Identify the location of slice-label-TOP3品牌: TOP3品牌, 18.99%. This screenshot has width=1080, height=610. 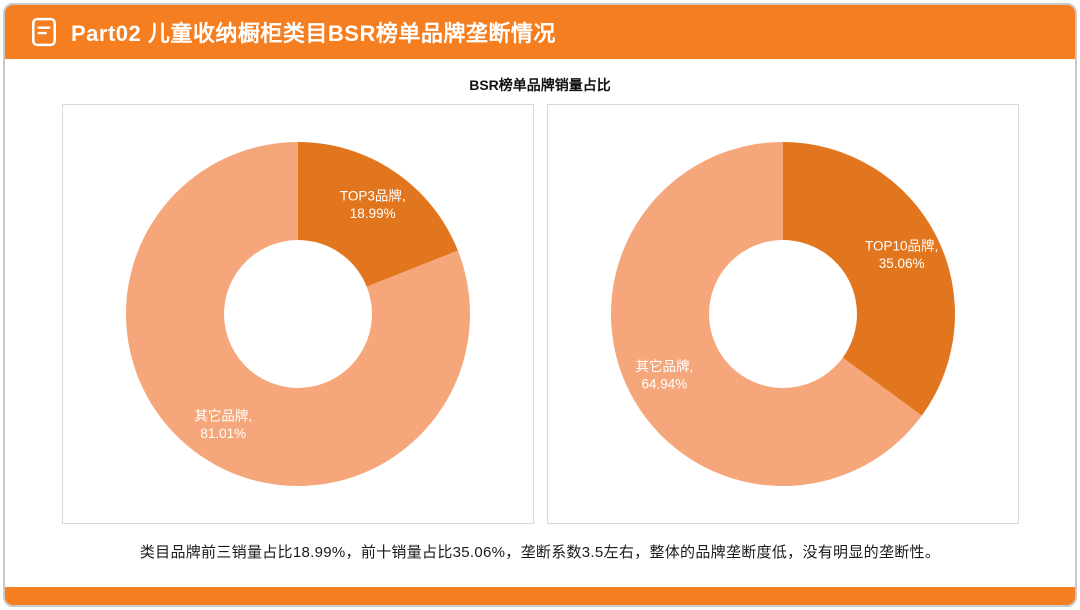
(372, 205).